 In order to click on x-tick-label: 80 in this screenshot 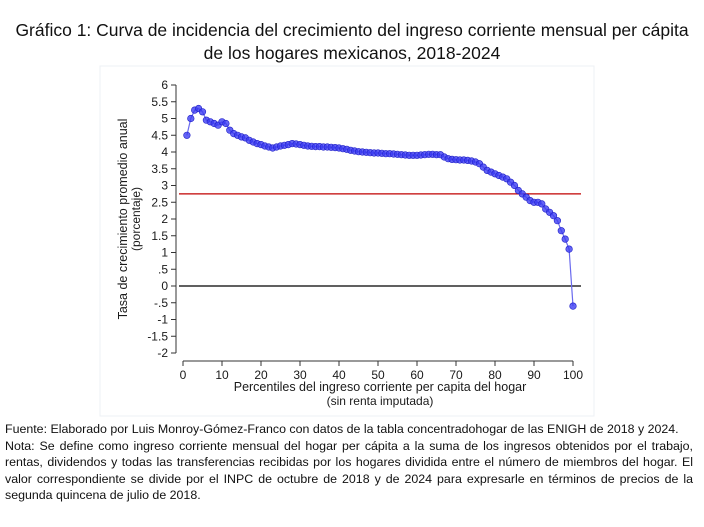, I will do `click(495, 375)`.